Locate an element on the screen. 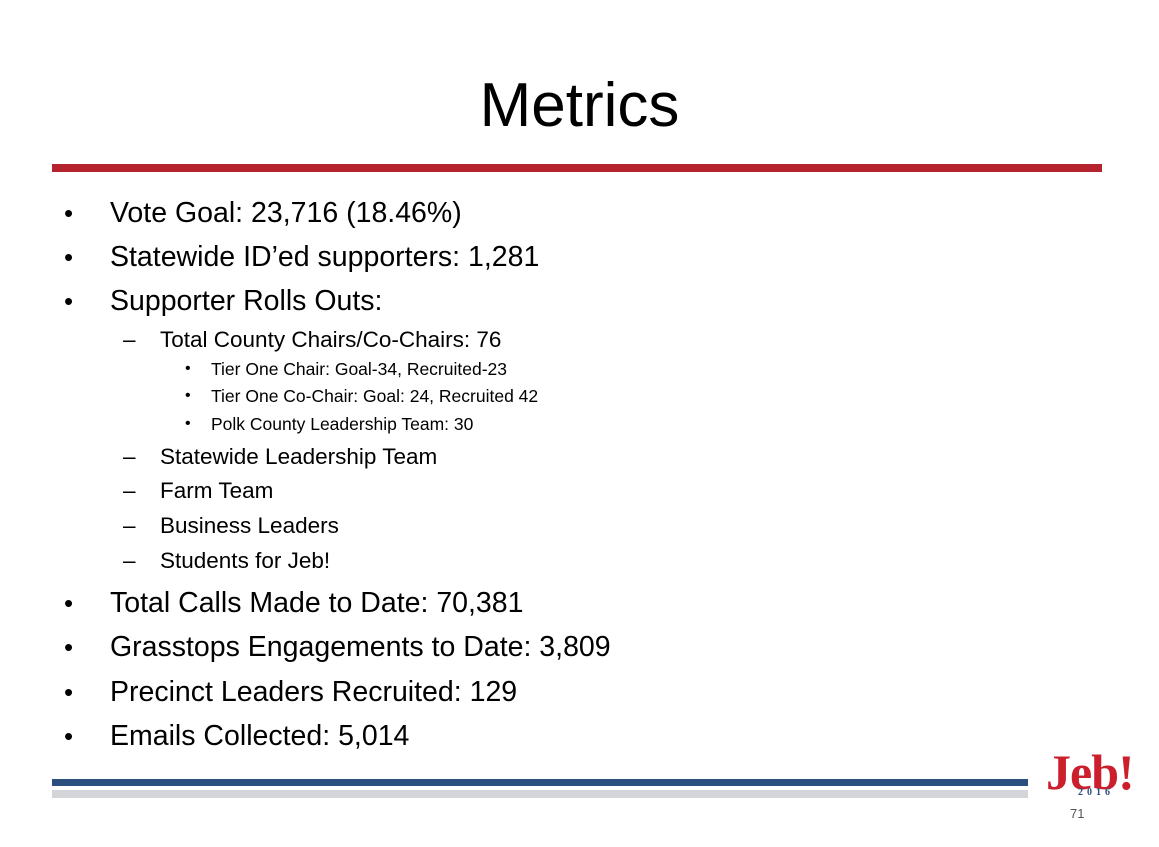  subbullet-text: Statewide Leadership Team is located at coordinates (299, 456).